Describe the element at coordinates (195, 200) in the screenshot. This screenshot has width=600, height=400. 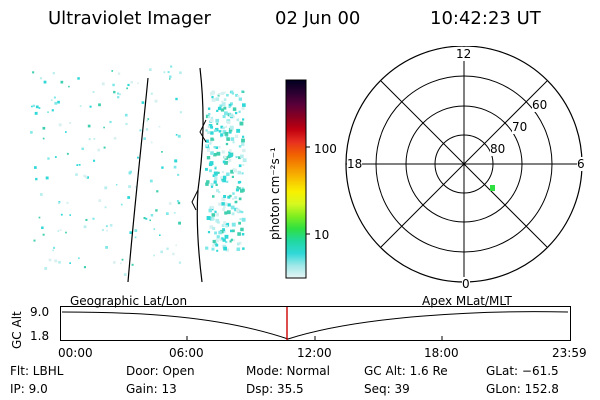
I see `coastline-fragment` at that location.